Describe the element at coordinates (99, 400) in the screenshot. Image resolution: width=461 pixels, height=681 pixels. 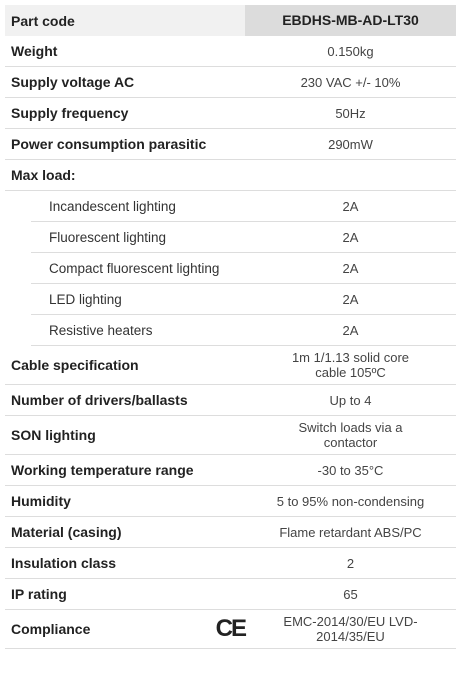
I see `label: Number of drivers/ballasts` at that location.